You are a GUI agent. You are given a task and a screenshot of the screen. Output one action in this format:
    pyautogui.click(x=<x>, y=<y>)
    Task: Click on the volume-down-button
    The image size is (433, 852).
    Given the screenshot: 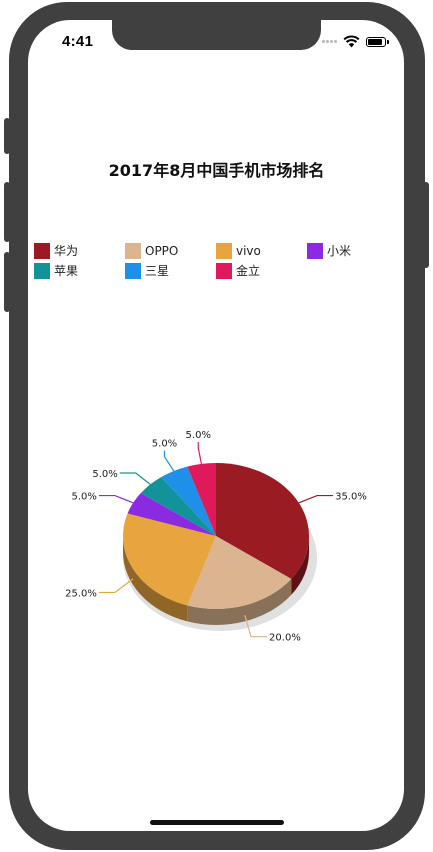 What is the action you would take?
    pyautogui.click(x=7, y=282)
    